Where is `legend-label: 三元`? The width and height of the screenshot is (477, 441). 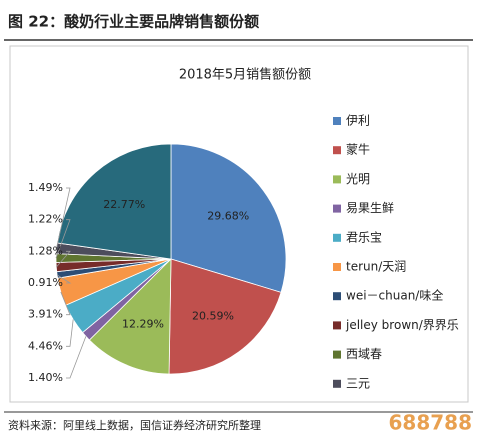
legend-label: 三元 is located at coordinates (358, 383).